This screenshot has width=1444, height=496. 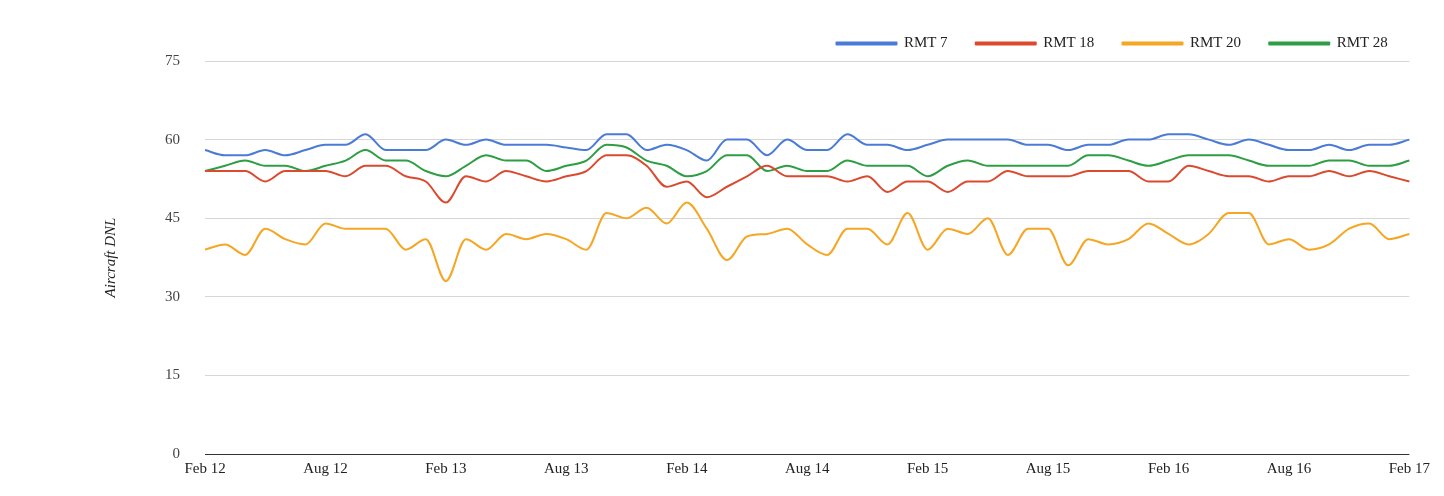 What do you see at coordinates (109, 258) in the screenshot?
I see `y-axis-title: Aircraft DNL` at bounding box center [109, 258].